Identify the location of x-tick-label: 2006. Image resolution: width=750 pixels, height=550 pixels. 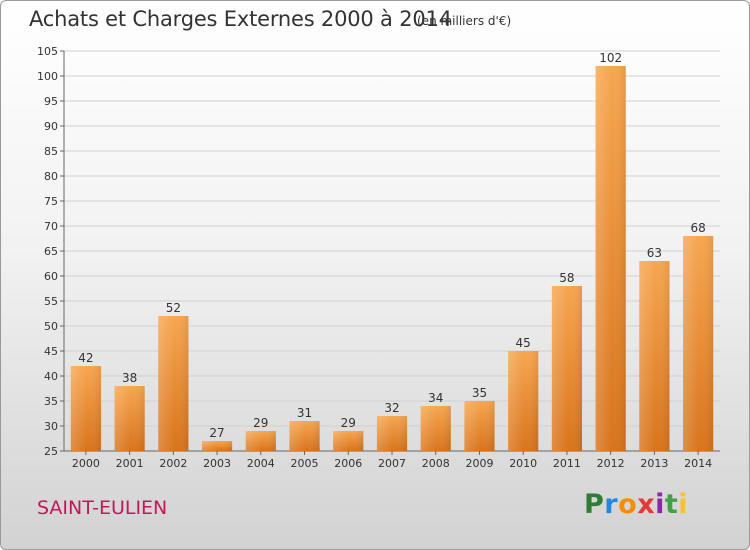
(348, 463).